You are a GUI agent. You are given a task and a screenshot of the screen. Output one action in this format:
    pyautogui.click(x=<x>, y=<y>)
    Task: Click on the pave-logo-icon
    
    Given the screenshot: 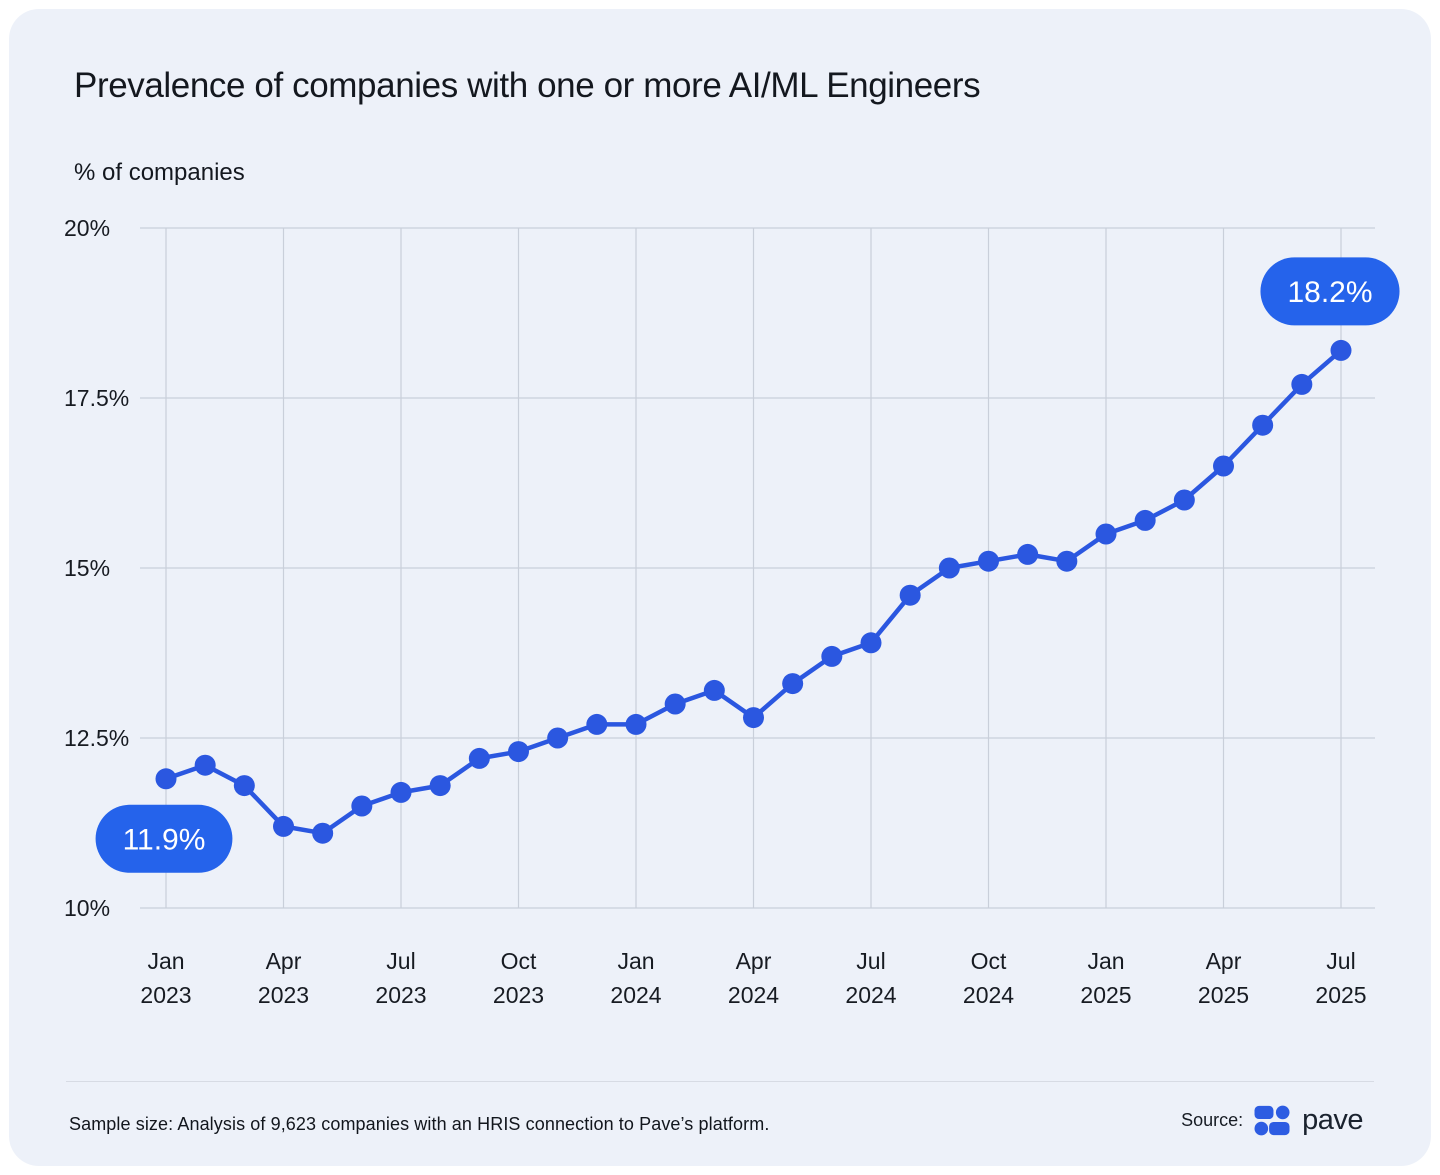 What is the action you would take?
    pyautogui.click(x=1272, y=1120)
    